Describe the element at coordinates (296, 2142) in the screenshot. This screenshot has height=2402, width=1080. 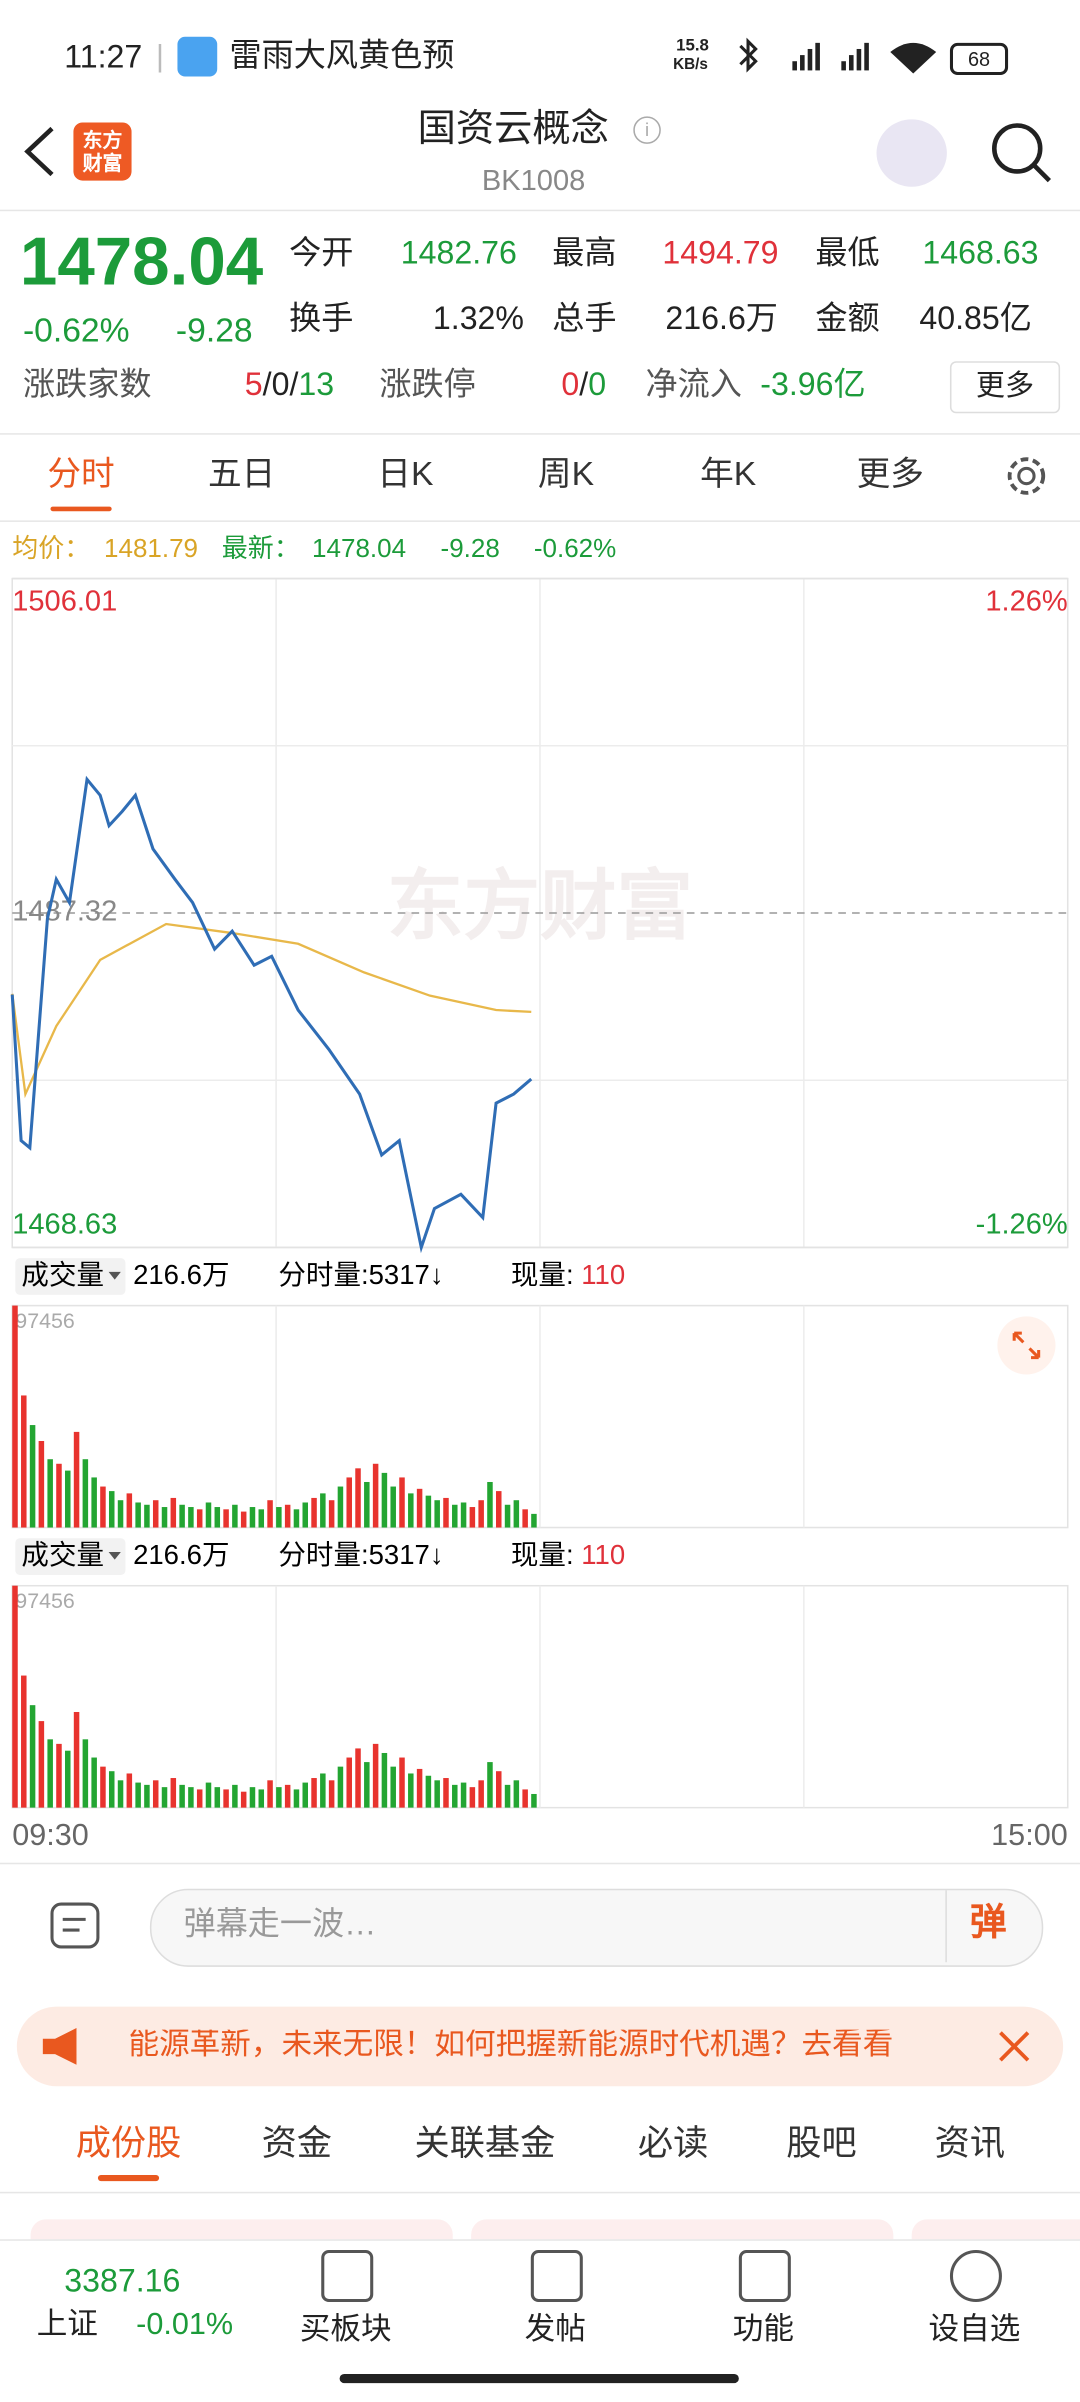
I see `section-tab: 资金` at that location.